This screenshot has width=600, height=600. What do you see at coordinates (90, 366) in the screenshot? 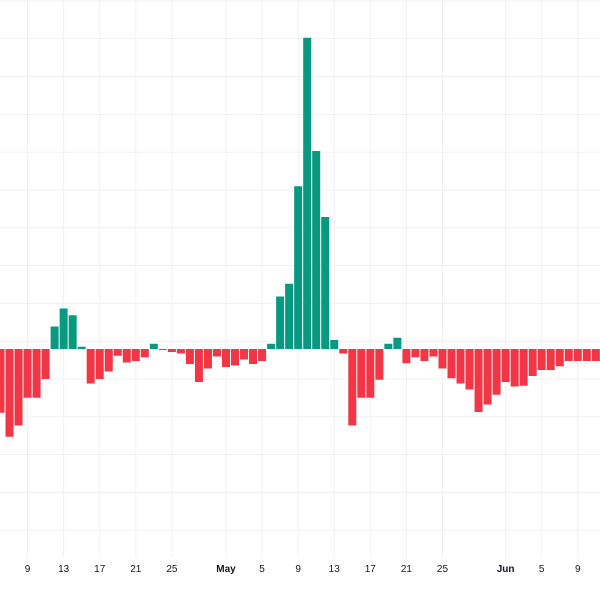
I see `histogram-bar: Apr 16: -4.6` at bounding box center [90, 366].